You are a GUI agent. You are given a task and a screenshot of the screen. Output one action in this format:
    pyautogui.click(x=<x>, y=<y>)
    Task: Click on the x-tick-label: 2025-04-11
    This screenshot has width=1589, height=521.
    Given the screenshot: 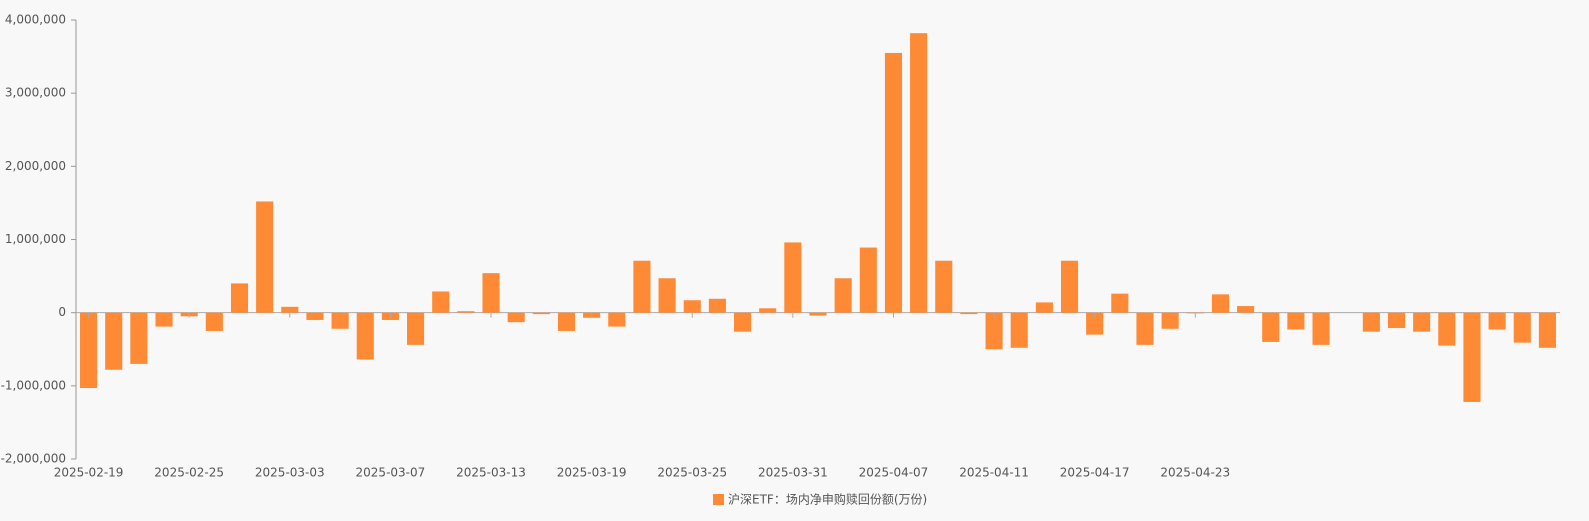 What is the action you would take?
    pyautogui.click(x=994, y=473)
    